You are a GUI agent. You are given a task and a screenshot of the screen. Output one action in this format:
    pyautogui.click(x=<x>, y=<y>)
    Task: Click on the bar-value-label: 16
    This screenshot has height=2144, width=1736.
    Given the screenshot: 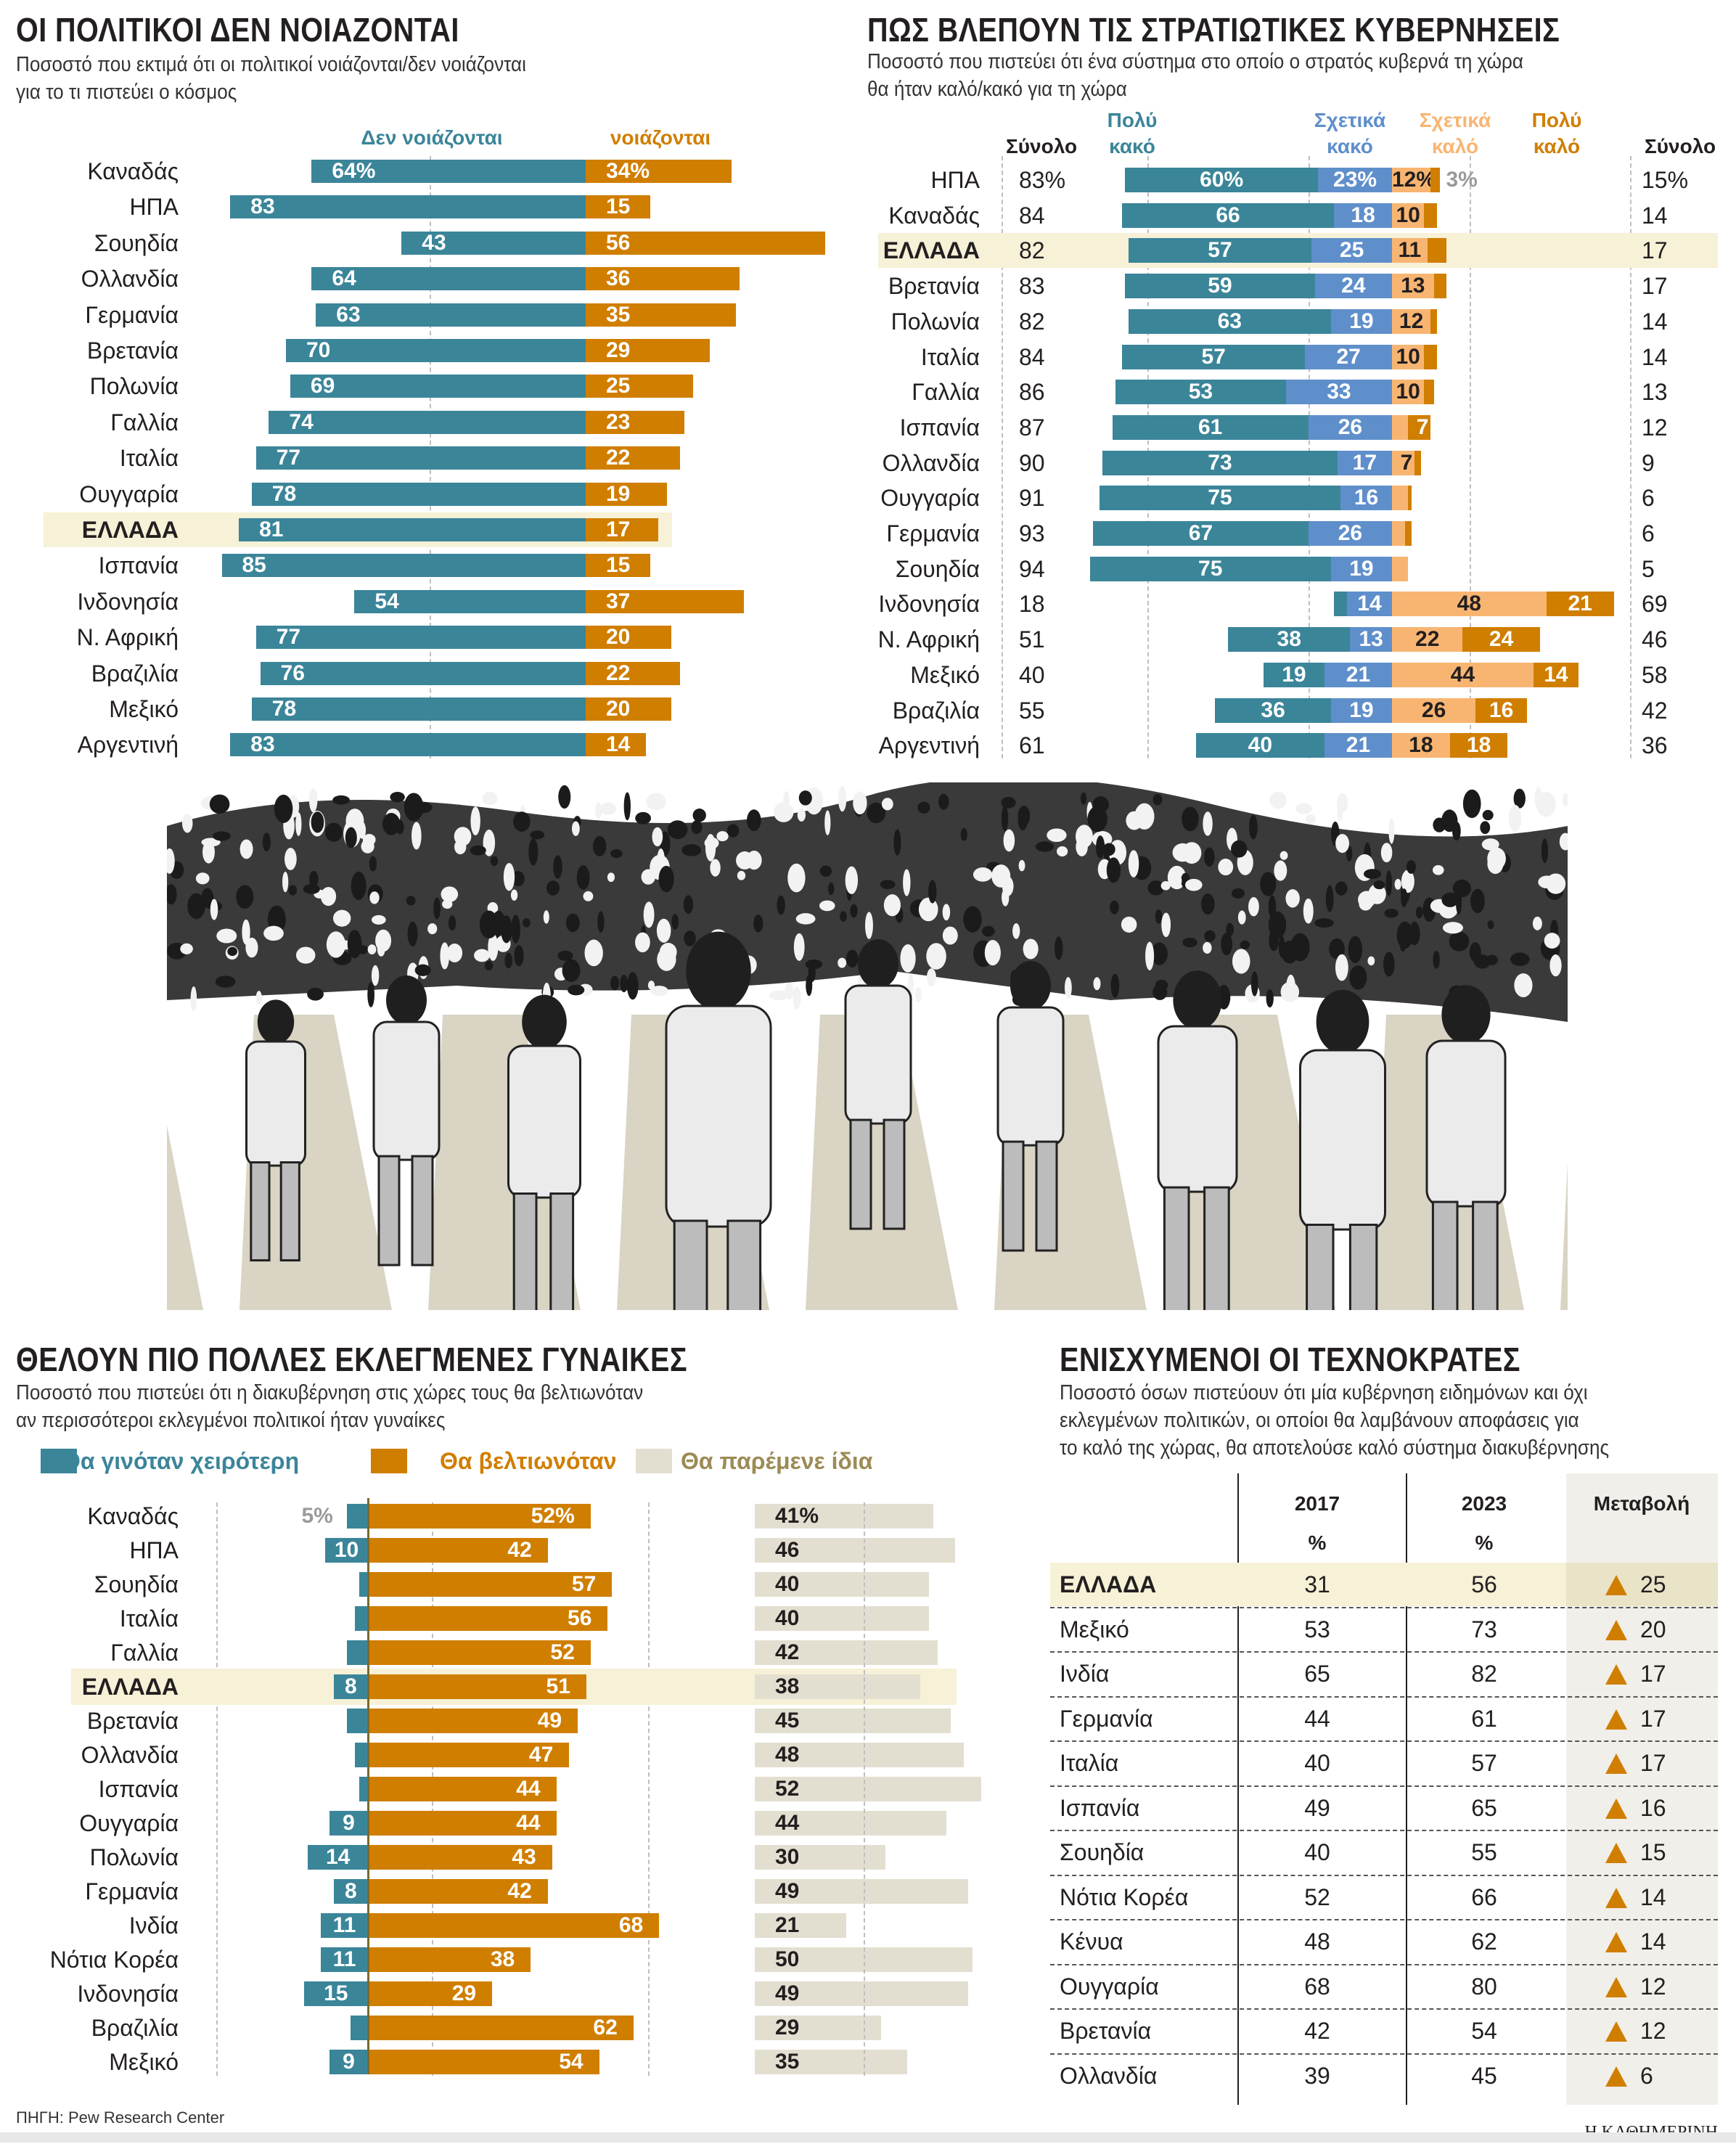 What is the action you would take?
    pyautogui.click(x=1366, y=498)
    